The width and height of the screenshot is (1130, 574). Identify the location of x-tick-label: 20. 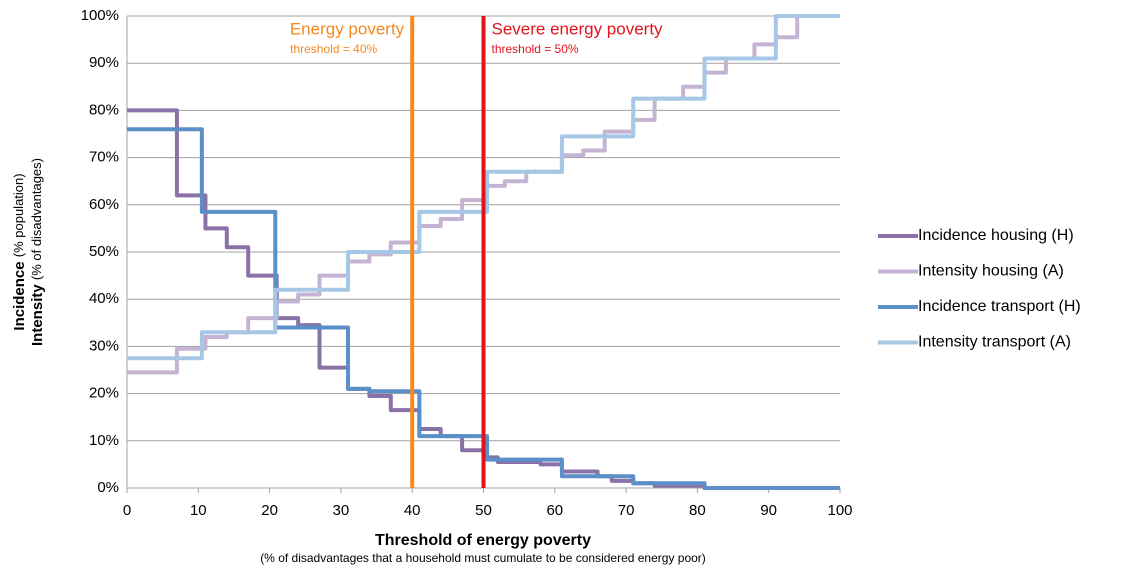
(269, 510).